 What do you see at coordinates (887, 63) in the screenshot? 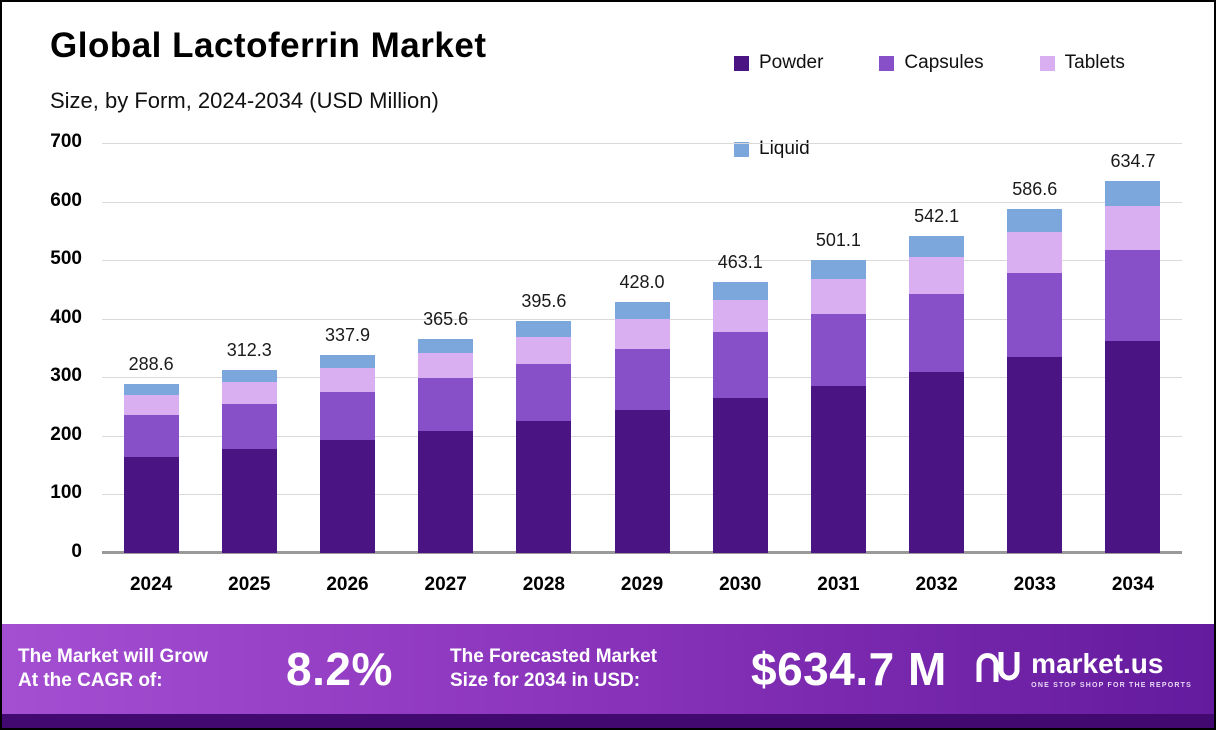
I see `legend-swatch-capsules` at bounding box center [887, 63].